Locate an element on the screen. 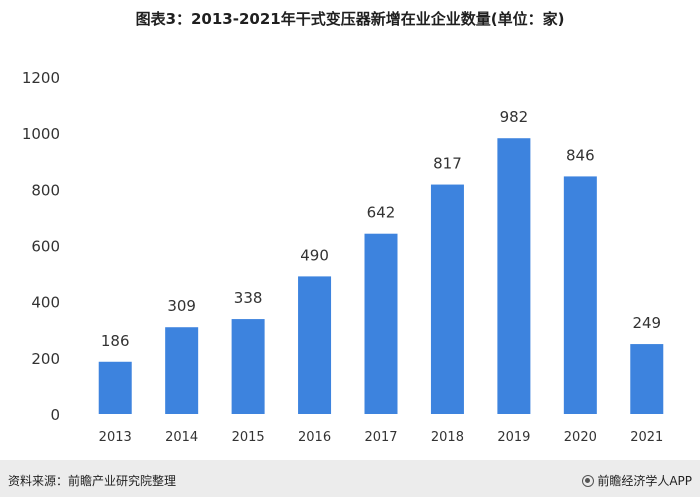 The height and width of the screenshot is (497, 700). chart-title: 图表3：2013-2021年干式变压器新增在业企业数量(单位：家) is located at coordinates (350, 19).